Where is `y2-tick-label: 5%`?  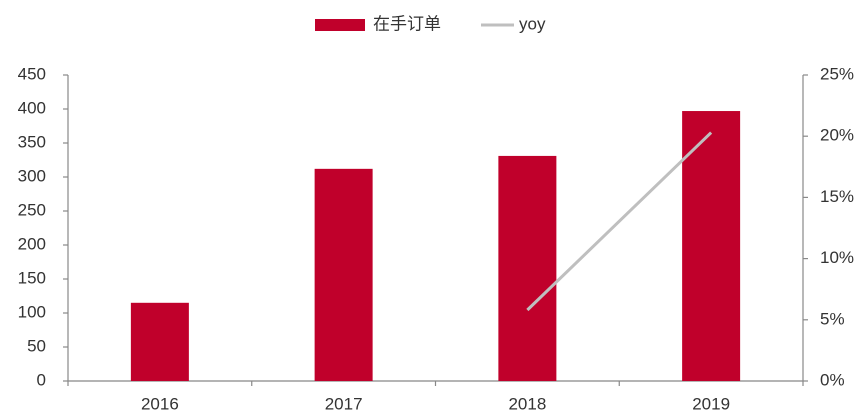 y2-tick-label: 5% is located at coordinates (832, 318).